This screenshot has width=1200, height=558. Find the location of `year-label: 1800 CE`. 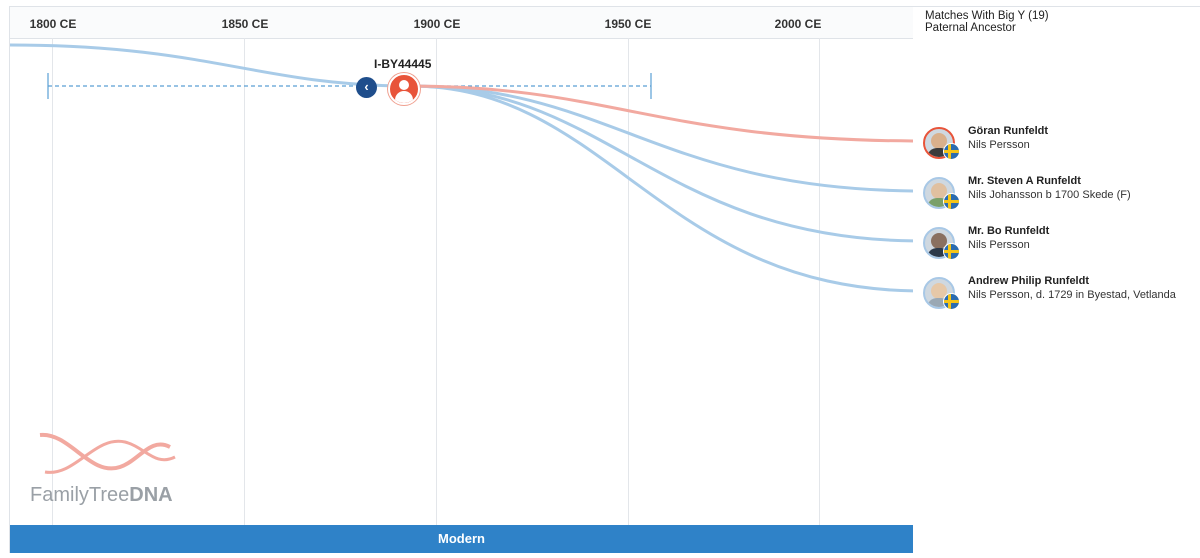

year-label: 1800 CE is located at coordinates (53, 24).